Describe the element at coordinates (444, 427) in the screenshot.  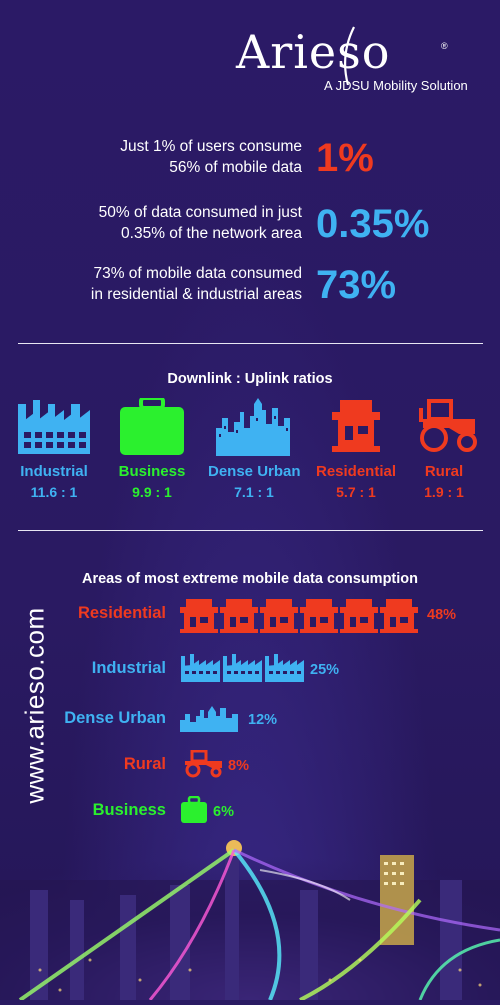
I see `tractor-icon` at that location.